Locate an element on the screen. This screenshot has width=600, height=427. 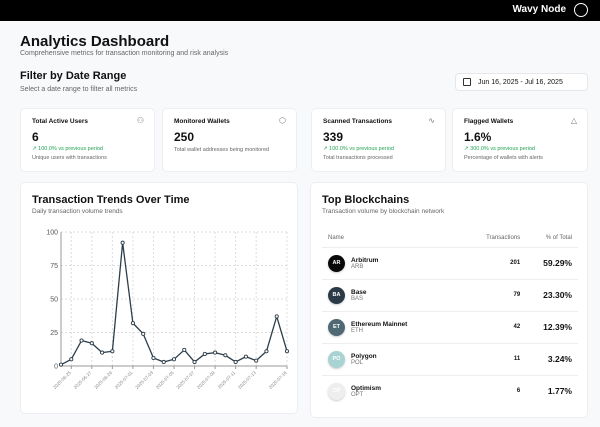
kpi-change: ↗ 100.0% vs previous period is located at coordinates (358, 149).